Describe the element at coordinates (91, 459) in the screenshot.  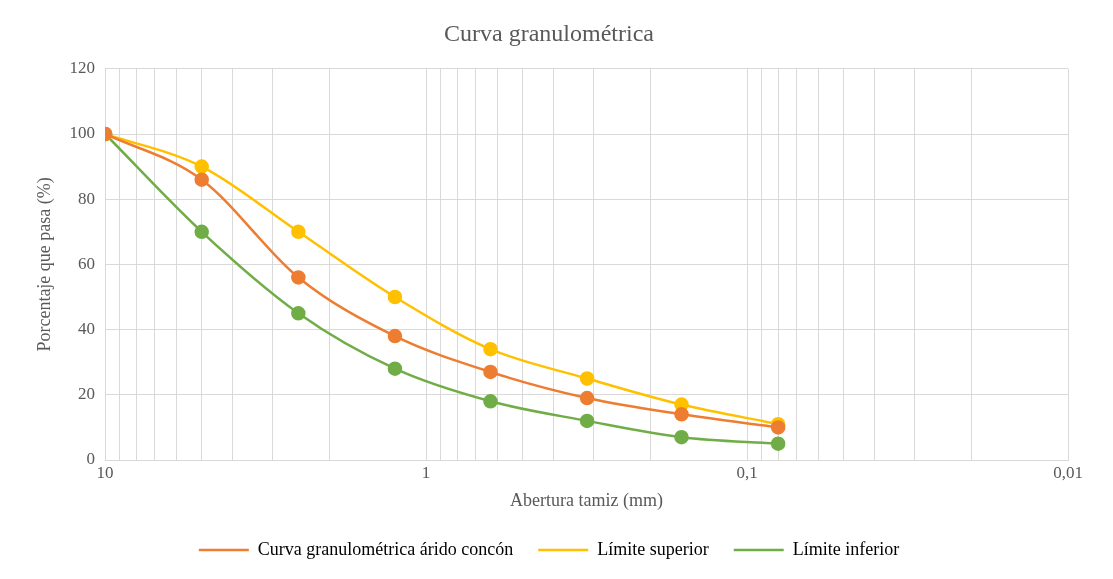
I see `y-tick-label: 0` at that location.